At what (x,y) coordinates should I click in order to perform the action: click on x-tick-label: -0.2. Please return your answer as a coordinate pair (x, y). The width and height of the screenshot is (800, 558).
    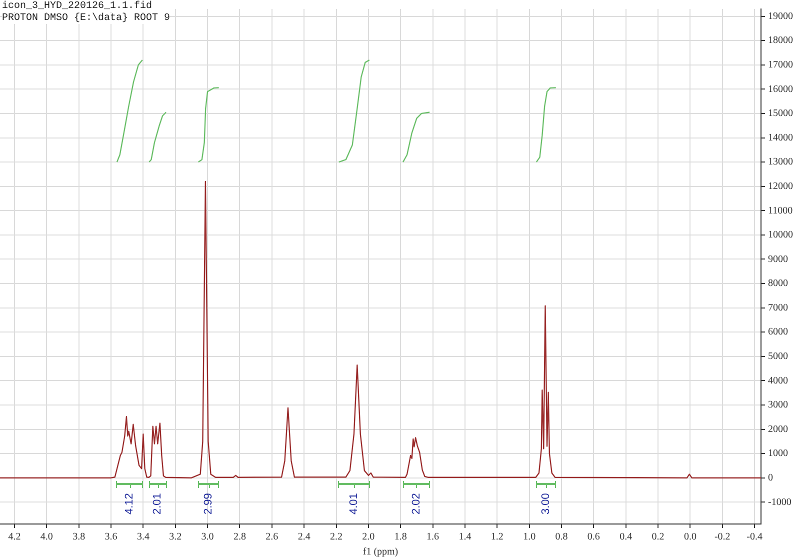
    Looking at the image, I should click on (722, 537).